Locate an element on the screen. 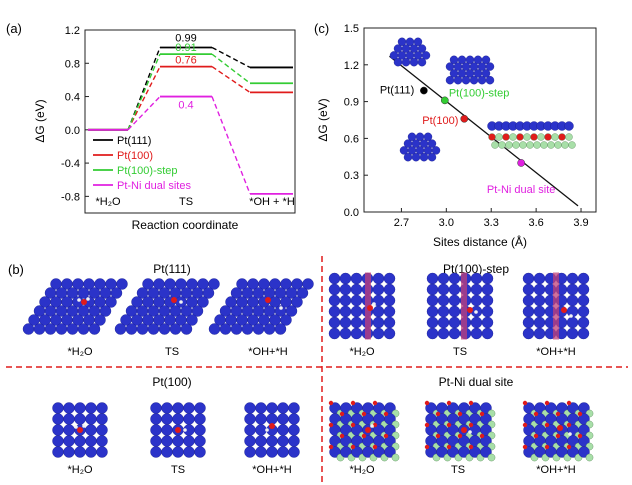  caption-step-h2o: *H₂O is located at coordinates (361, 352).